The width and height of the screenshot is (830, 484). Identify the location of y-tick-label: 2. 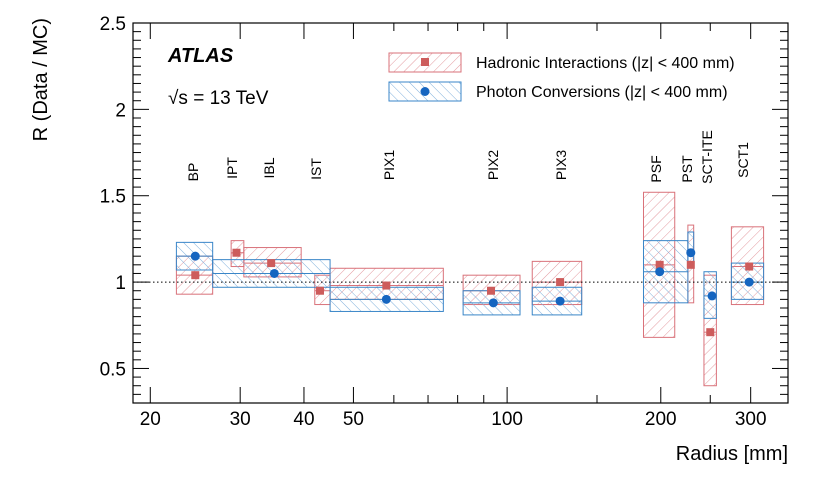
(120, 110).